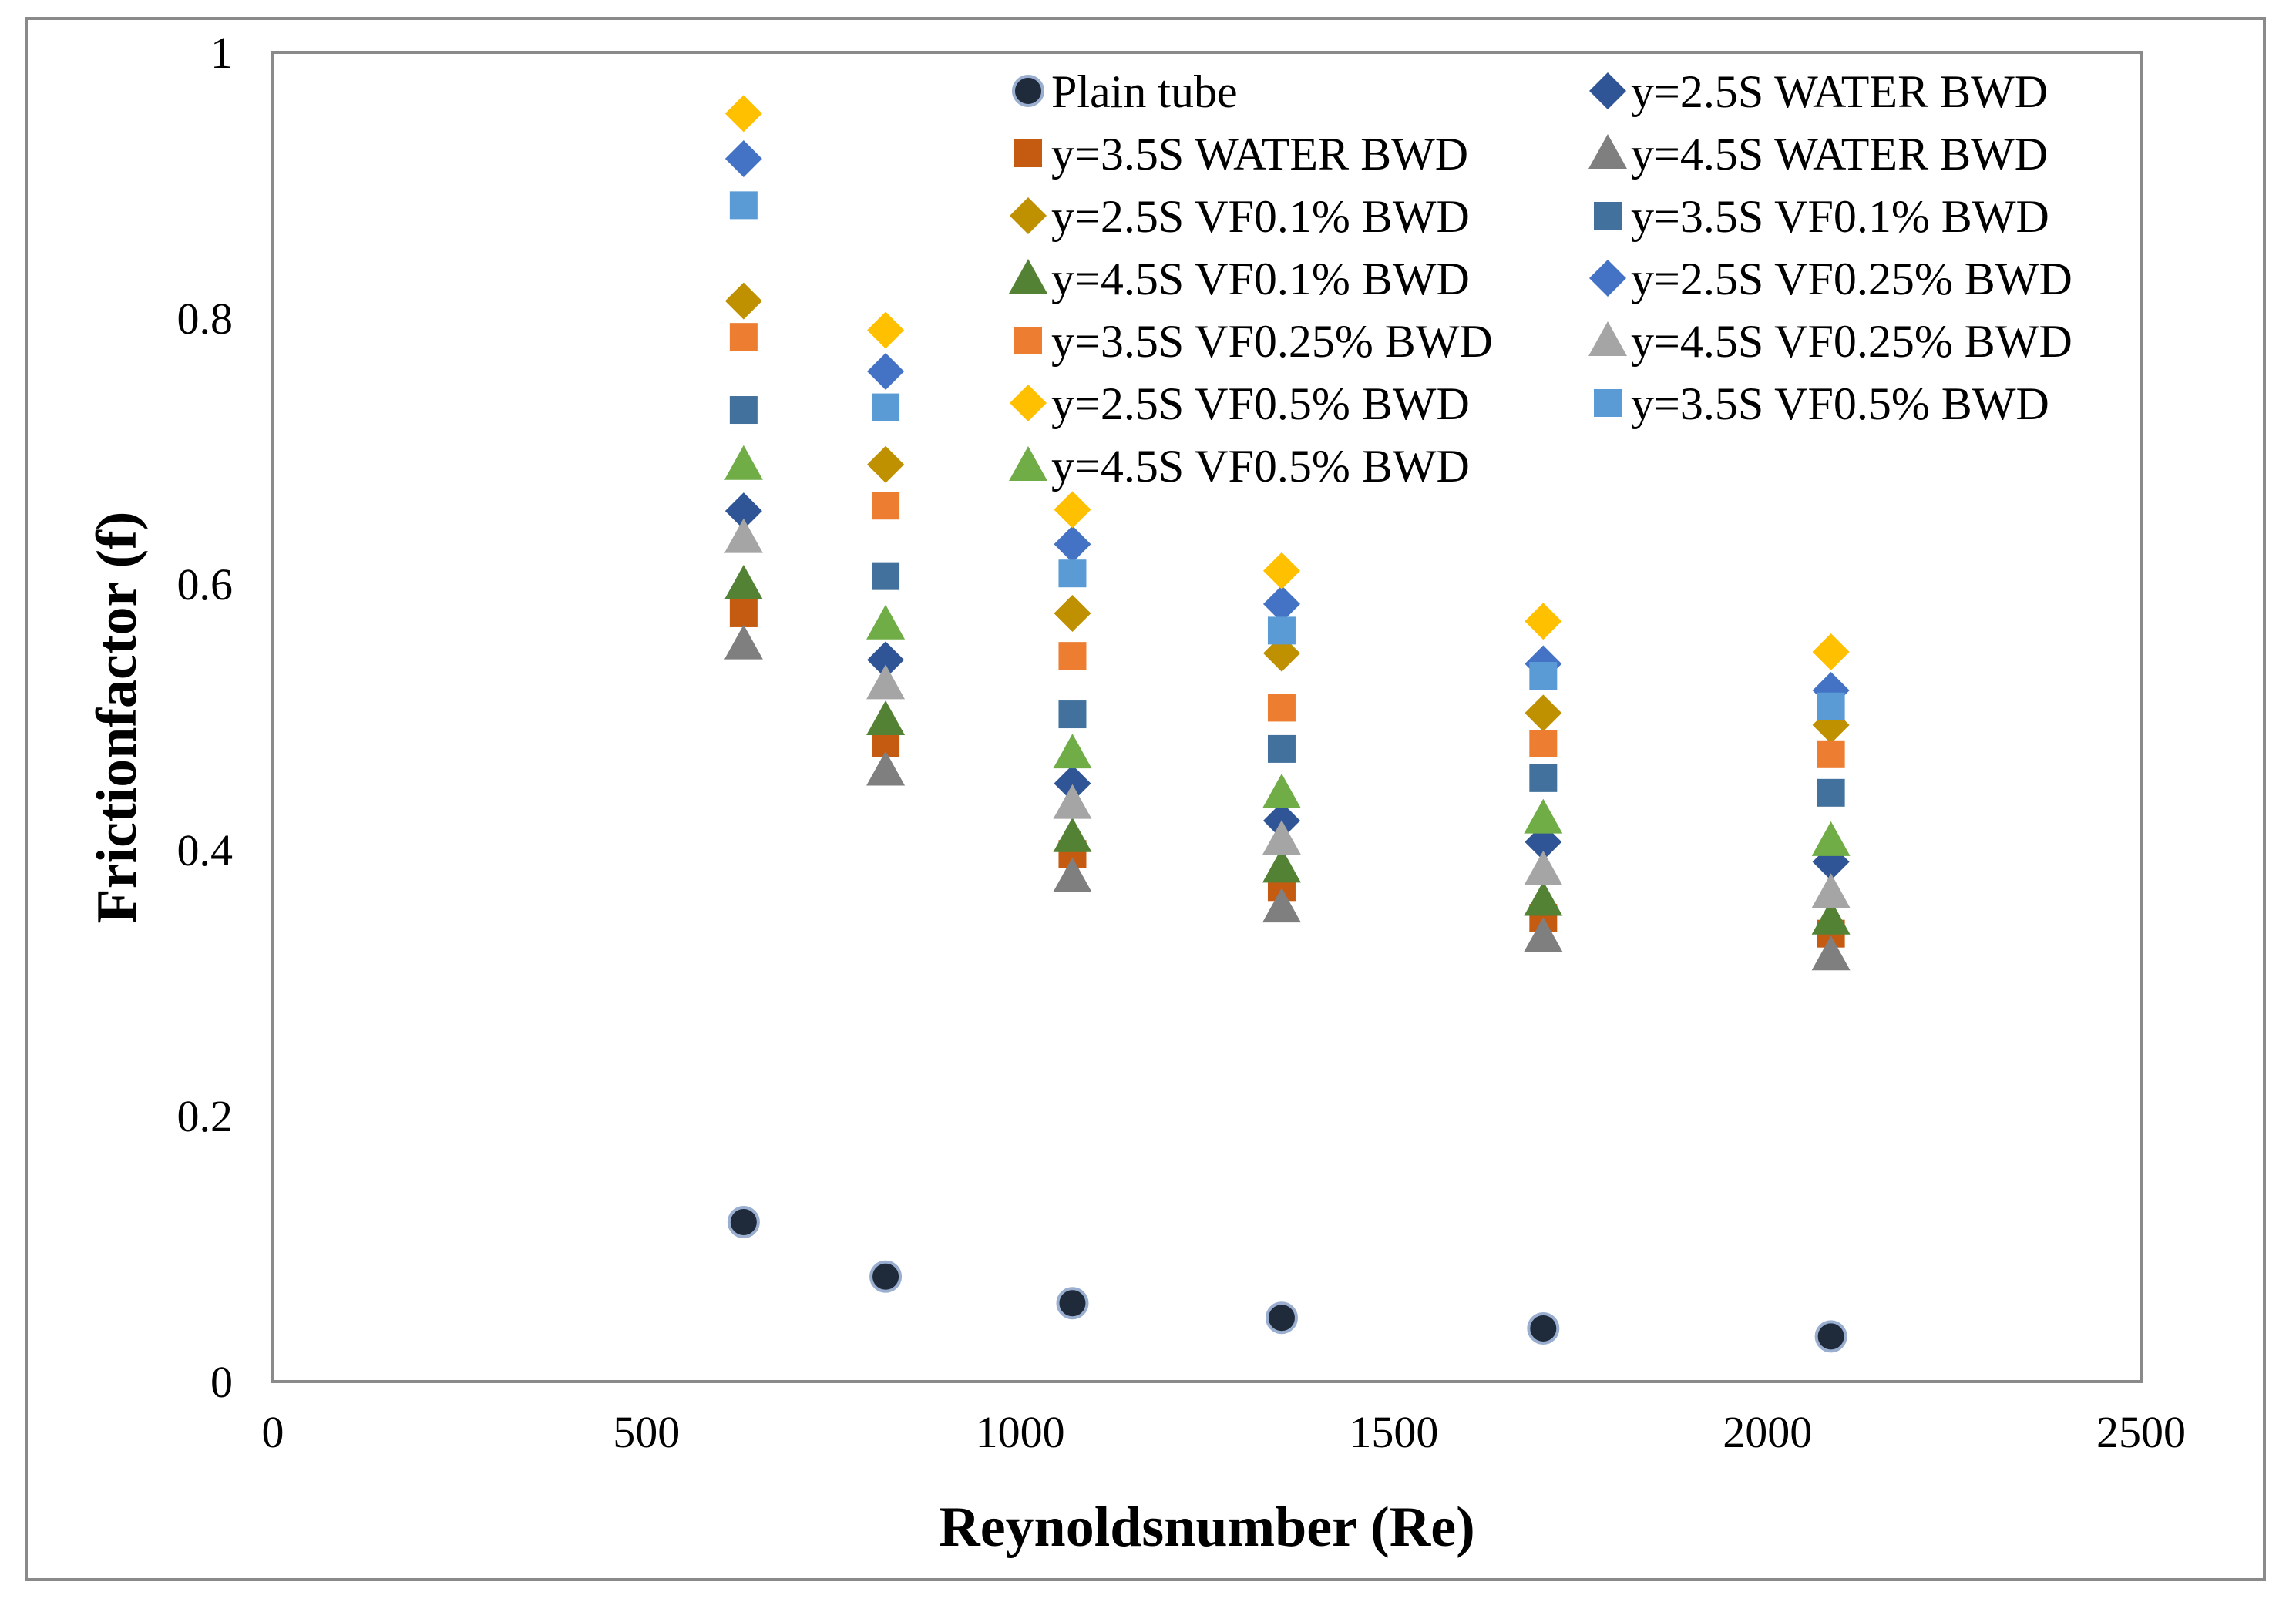 The height and width of the screenshot is (1602, 2296). I want to click on legend-item: y=3.5S VF0.5% BWD, so click(1821, 403).